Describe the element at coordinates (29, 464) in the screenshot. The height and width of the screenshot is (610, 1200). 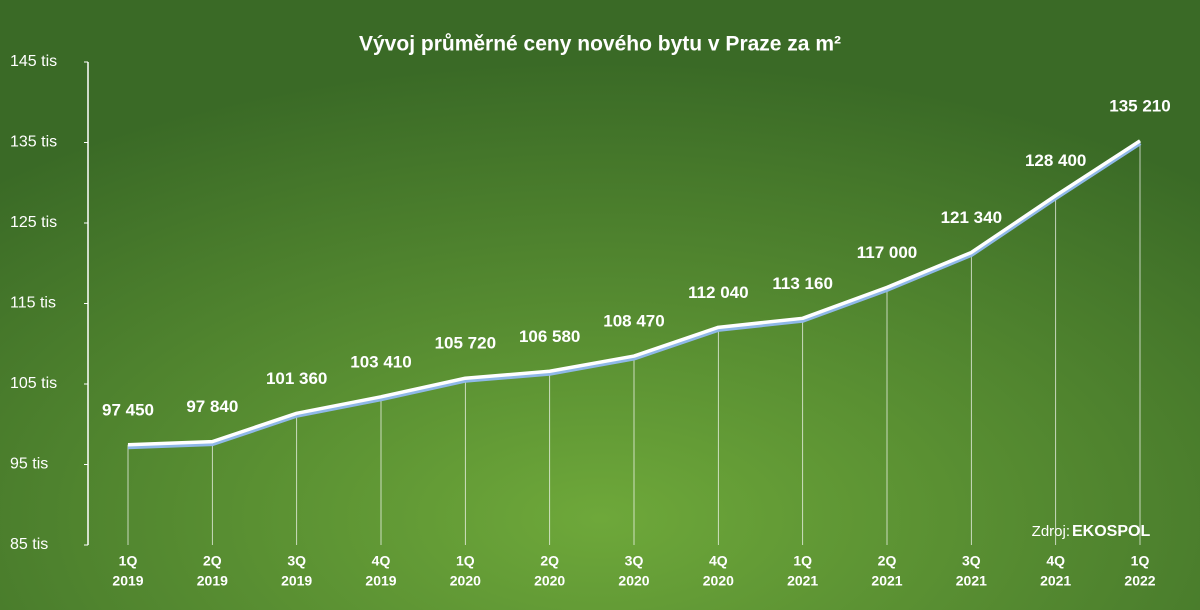
I see `y-tick-label: 95 tis` at that location.